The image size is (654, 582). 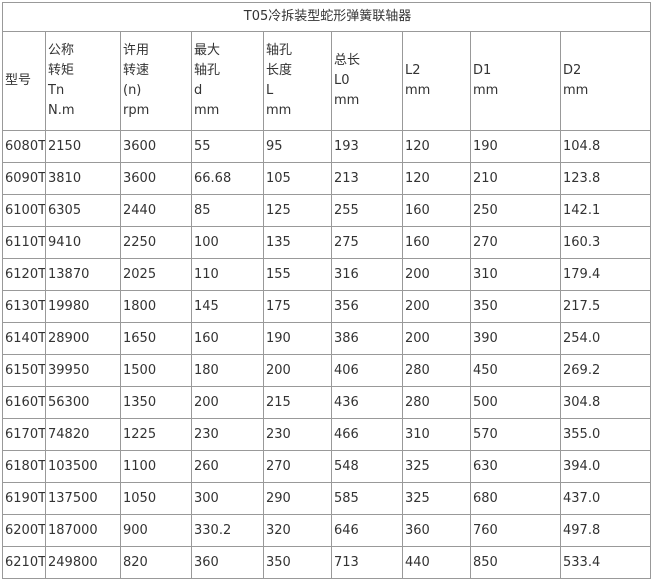 I want to click on header-line: N.m, so click(x=61, y=110).